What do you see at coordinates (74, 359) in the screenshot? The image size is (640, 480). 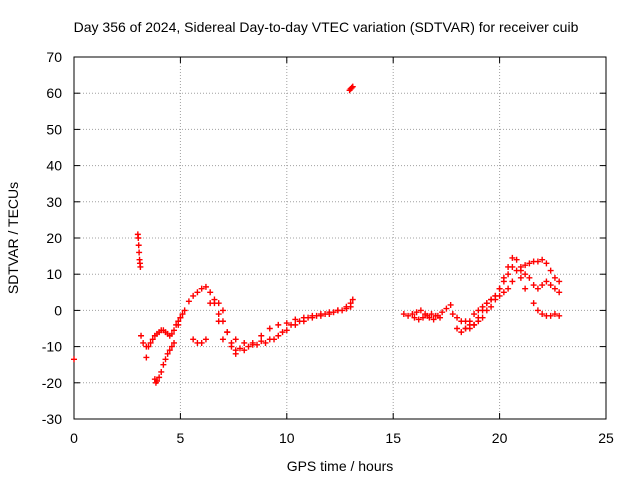 I see `series-start` at bounding box center [74, 359].